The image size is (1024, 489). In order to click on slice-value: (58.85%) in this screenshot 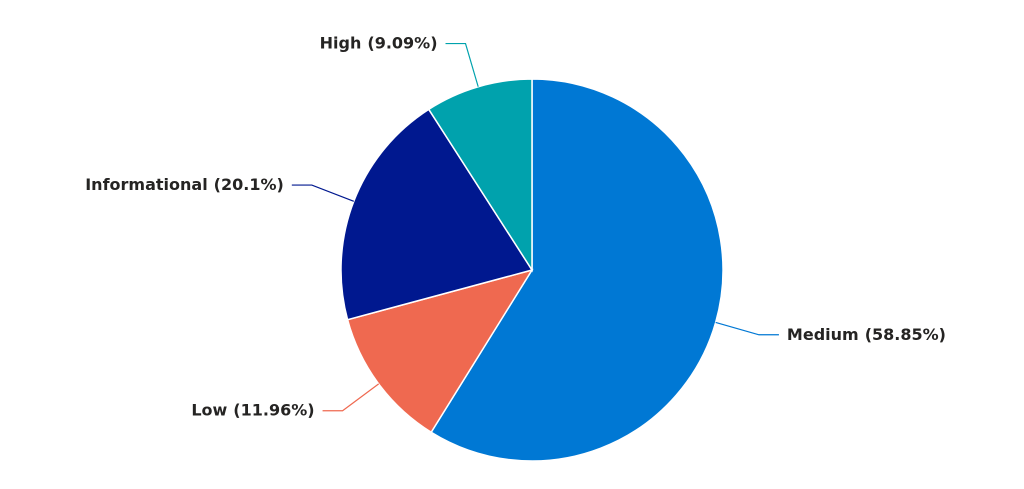, I will do `click(905, 333)`.